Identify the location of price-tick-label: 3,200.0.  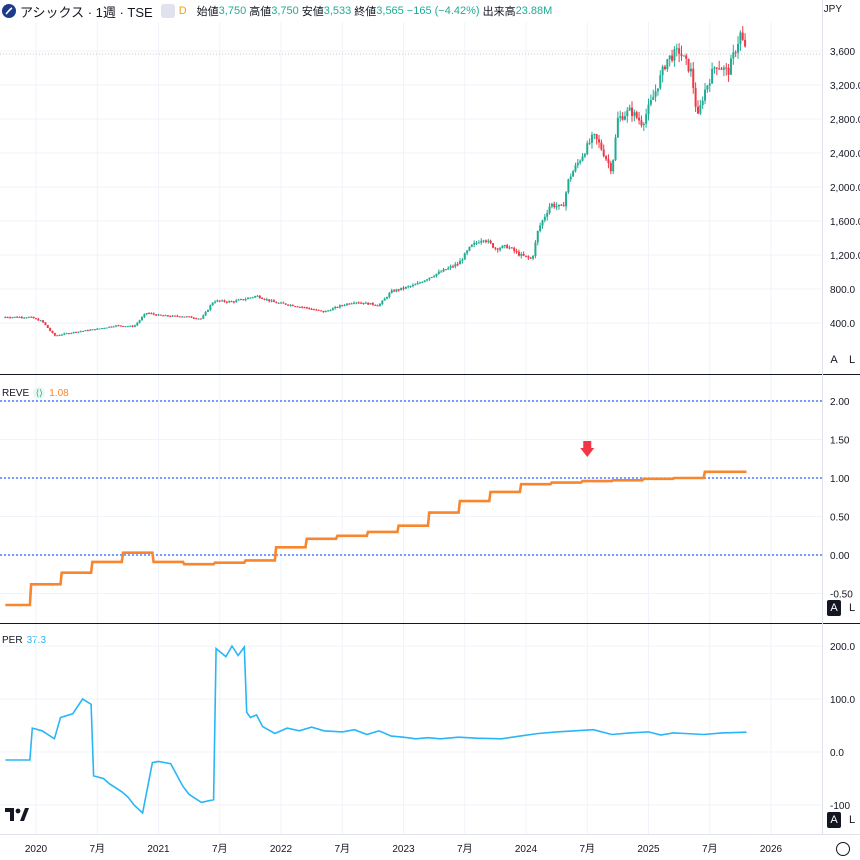
(845, 86).